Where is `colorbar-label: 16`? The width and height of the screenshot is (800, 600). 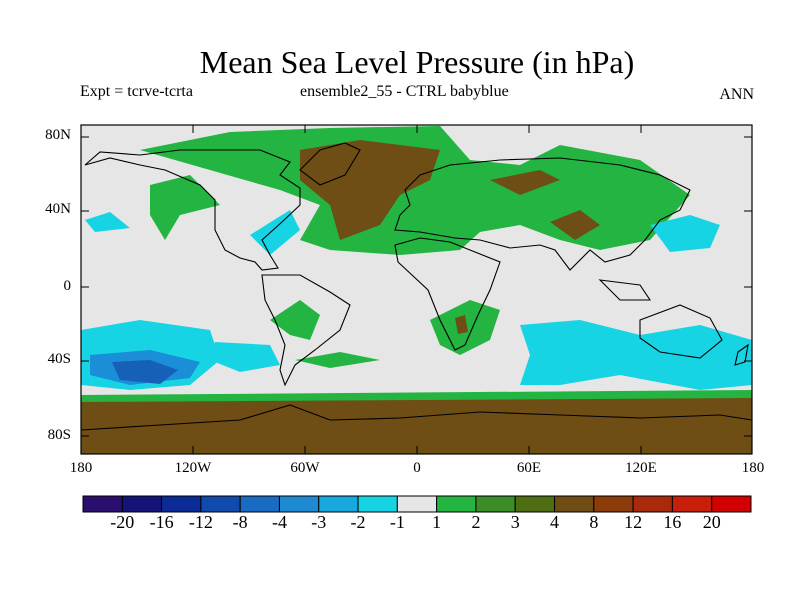 colorbar-label: 16 is located at coordinates (672, 522).